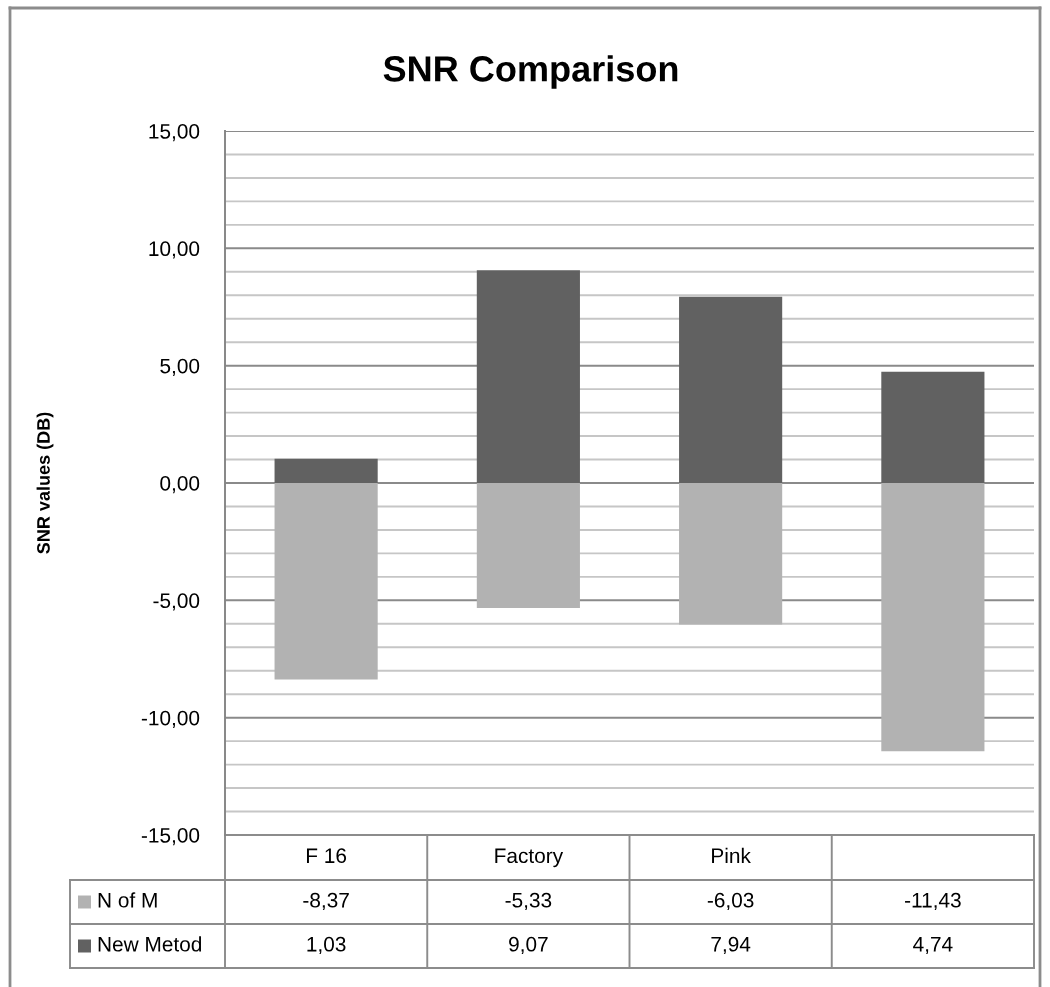  What do you see at coordinates (170, 837) in the screenshot?
I see `y-tick-label: -15,00` at bounding box center [170, 837].